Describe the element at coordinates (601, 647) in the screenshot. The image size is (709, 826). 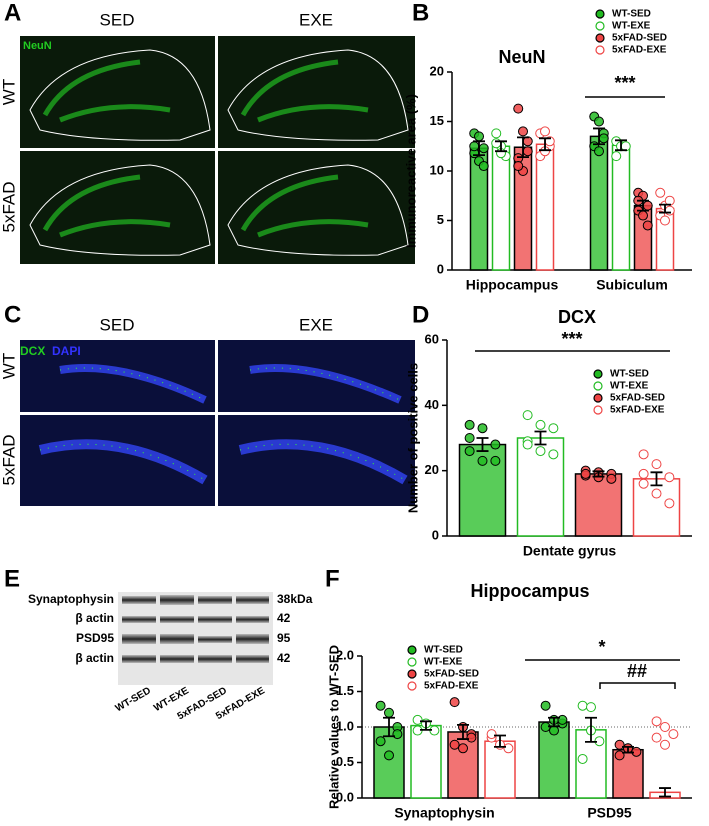
I see `significance-label: *` at that location.